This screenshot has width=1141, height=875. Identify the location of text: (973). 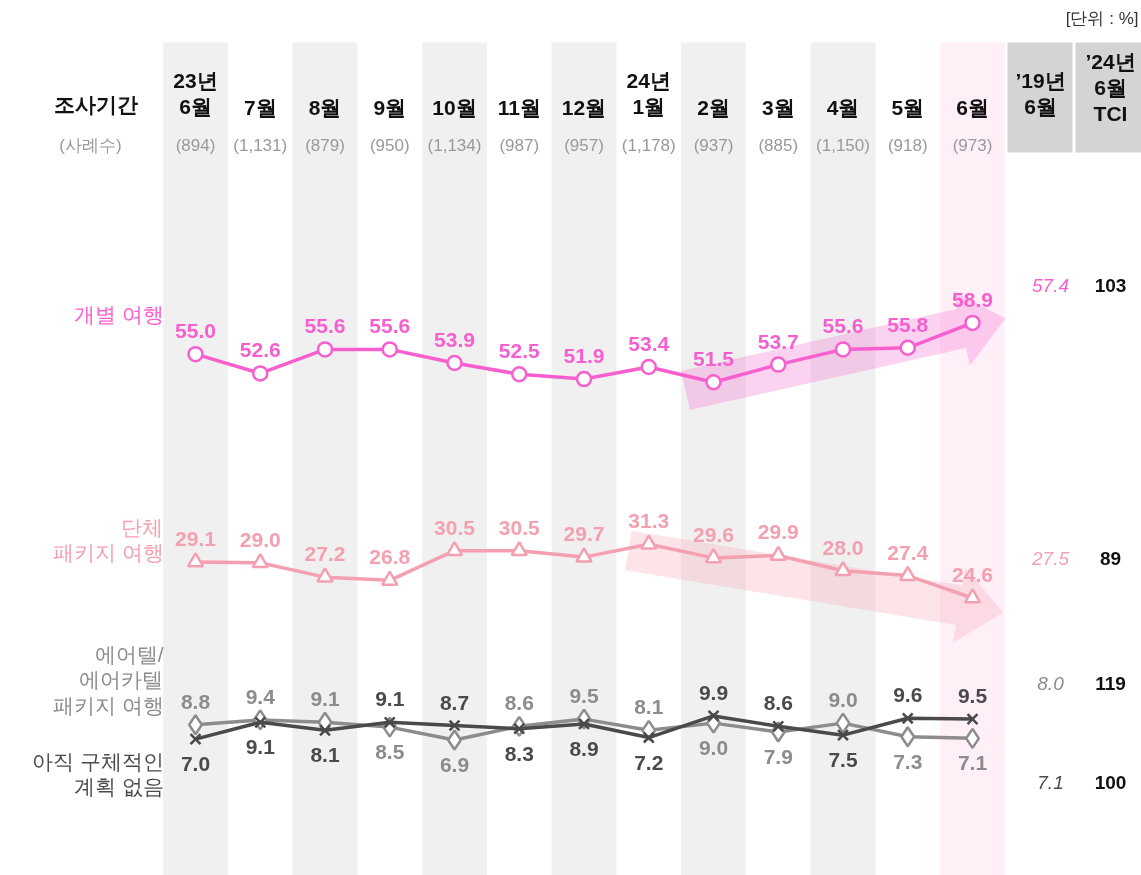
(972, 145).